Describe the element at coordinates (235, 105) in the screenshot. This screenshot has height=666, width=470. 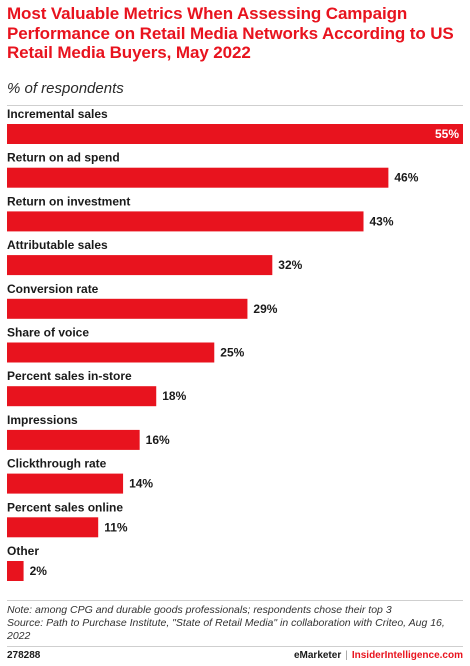
I see `top-divider` at that location.